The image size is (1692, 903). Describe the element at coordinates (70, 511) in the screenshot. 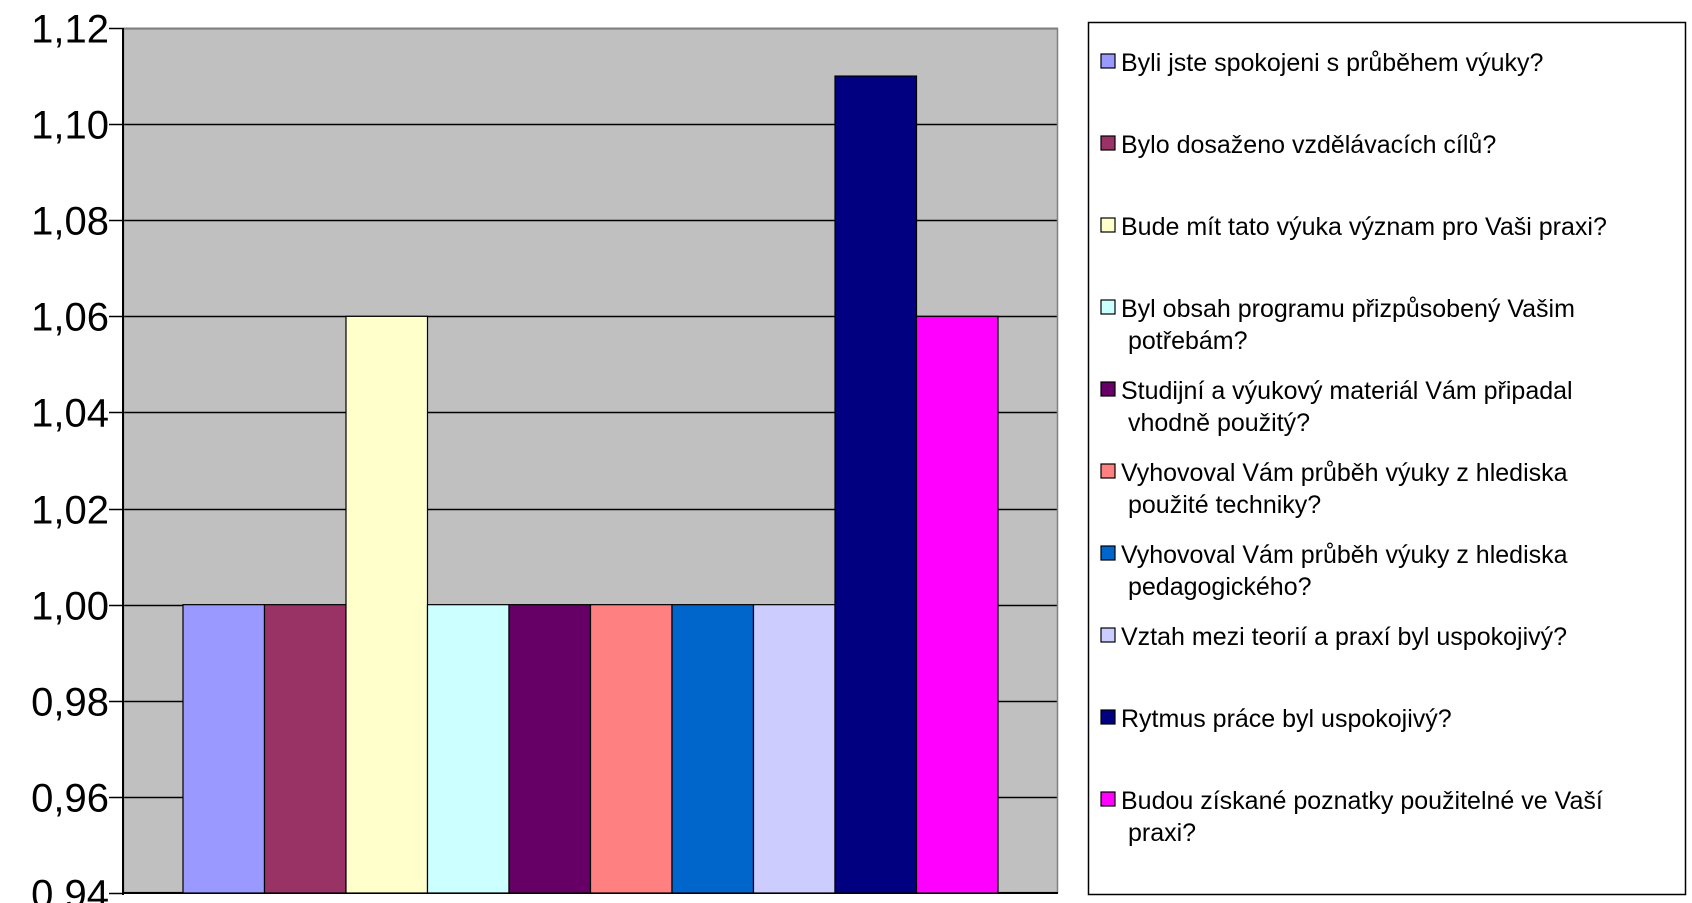

I see `y-tick-label: 1,02` at that location.